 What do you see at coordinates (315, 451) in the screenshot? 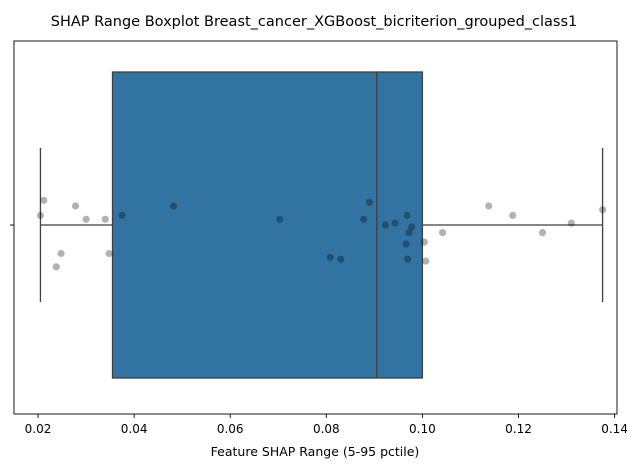
I see `x-axis-label: Feature SHAP Range (5-95 pctile)` at bounding box center [315, 451].